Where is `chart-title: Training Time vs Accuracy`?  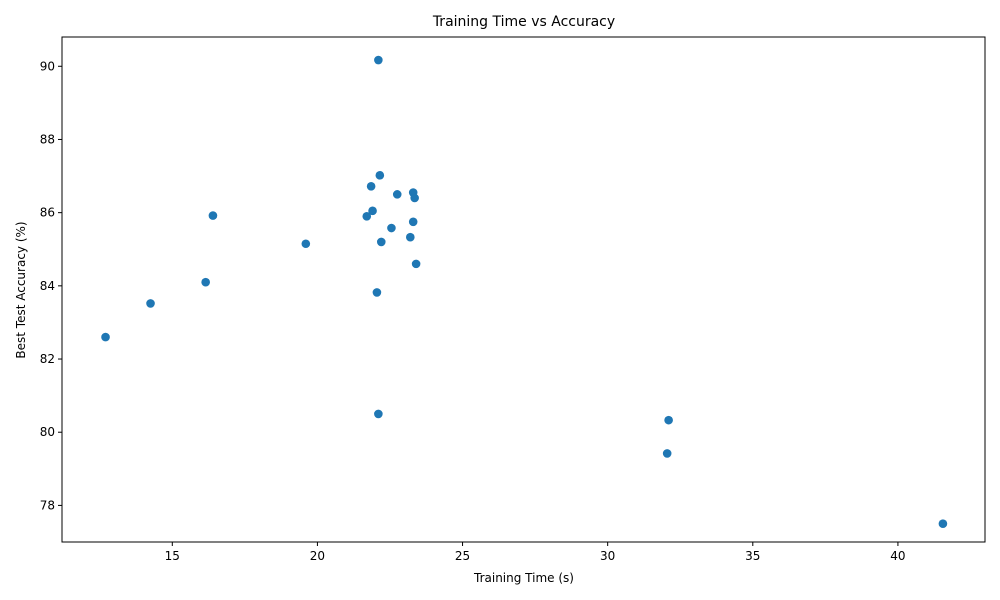
chart-title: Training Time vs Accuracy is located at coordinates (523, 22).